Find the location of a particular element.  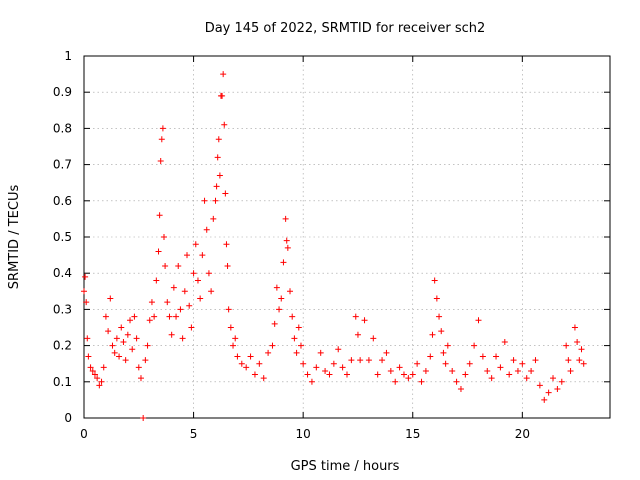

x-tick-label: 20 is located at coordinates (522, 434).